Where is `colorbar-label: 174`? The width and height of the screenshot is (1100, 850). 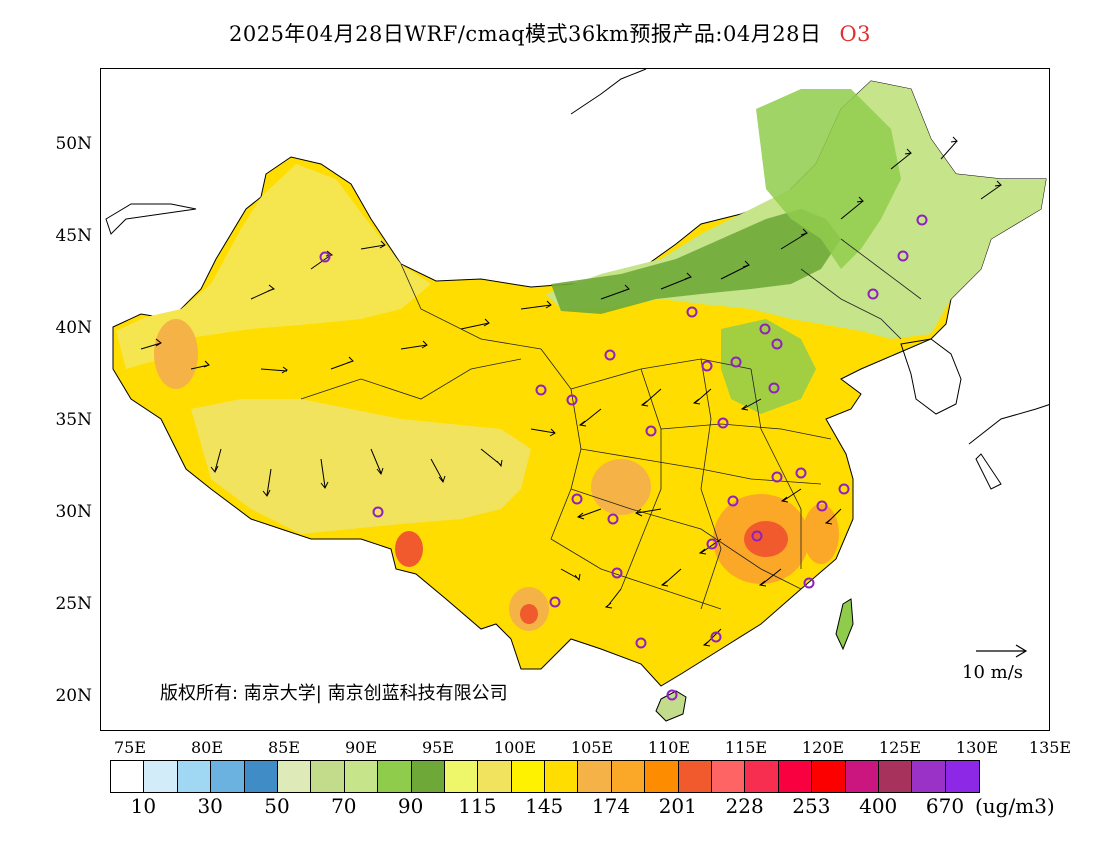 colorbar-label: 174 is located at coordinates (611, 806).